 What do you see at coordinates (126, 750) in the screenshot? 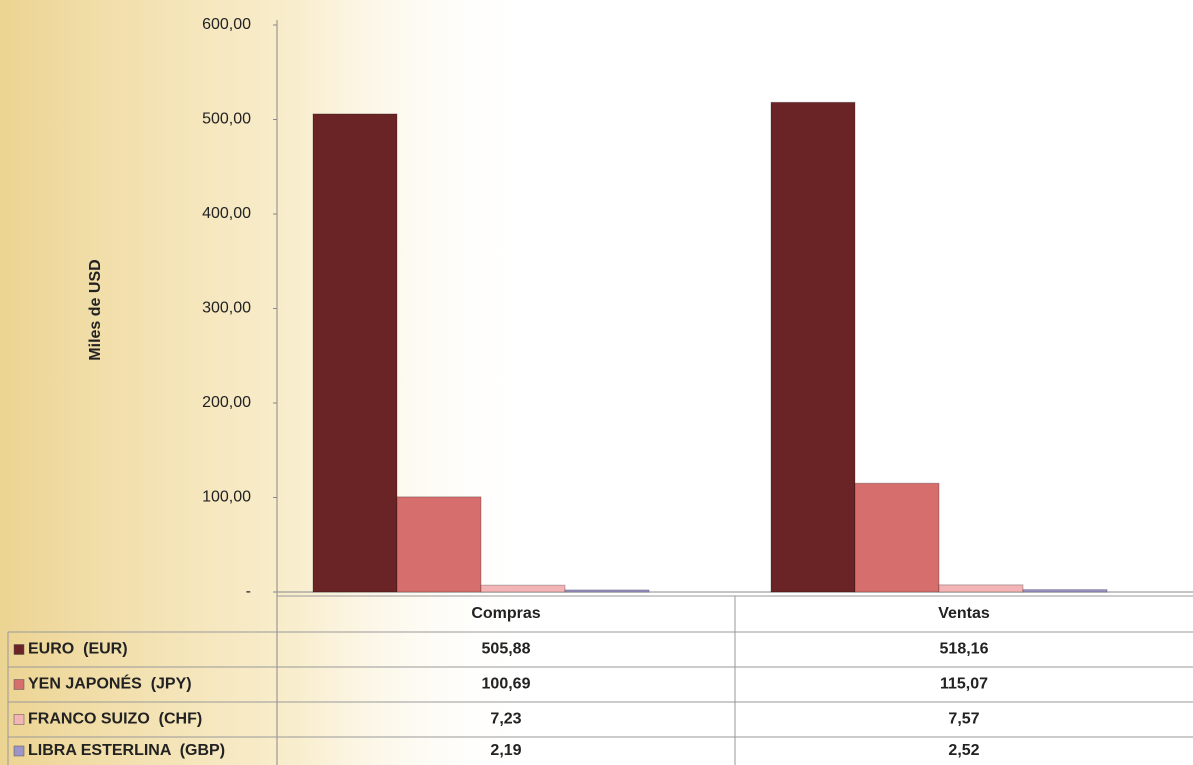
I see `legend-label: LIBRA ESTERLINA (GBP)` at bounding box center [126, 750].